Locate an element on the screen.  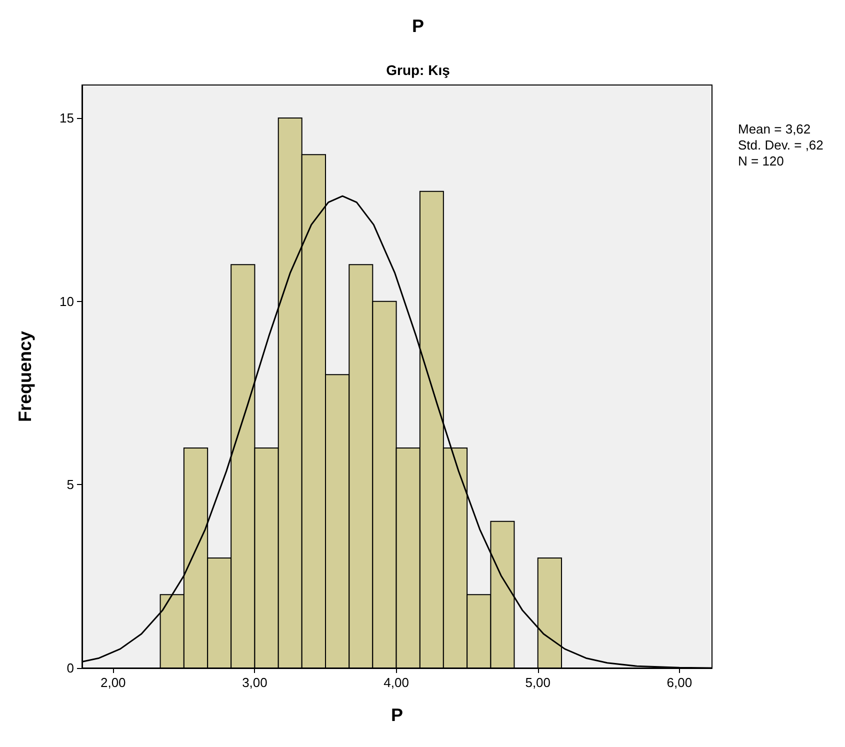
y-tick-label: 10 is located at coordinates (67, 301).